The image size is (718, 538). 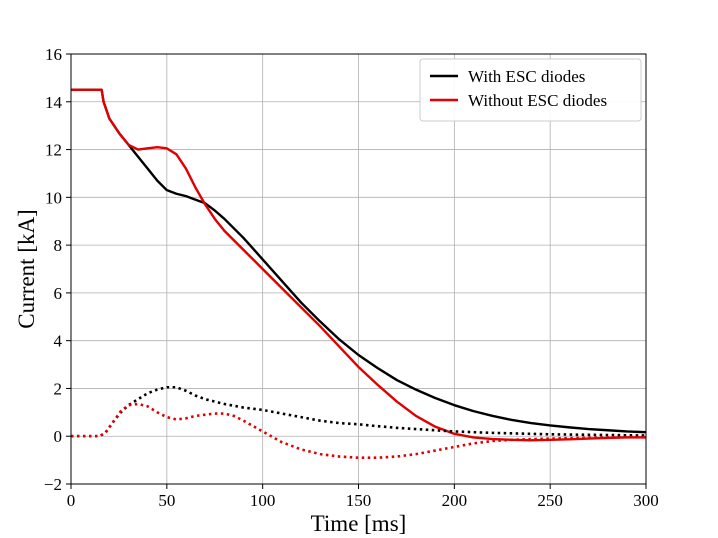 I want to click on x-tick-label: 100, so click(x=263, y=500).